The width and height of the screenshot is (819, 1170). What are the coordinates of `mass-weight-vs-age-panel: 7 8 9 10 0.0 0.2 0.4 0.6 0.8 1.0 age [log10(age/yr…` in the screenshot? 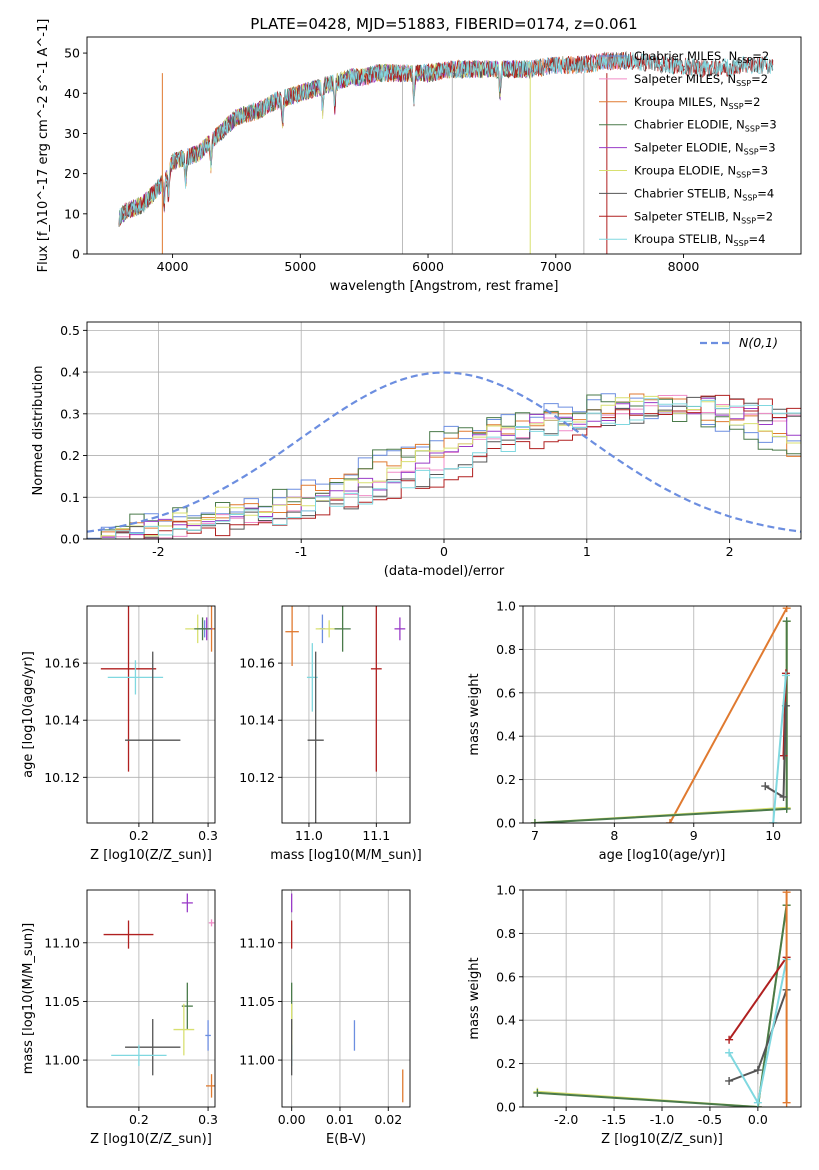 It's located at (634, 731).